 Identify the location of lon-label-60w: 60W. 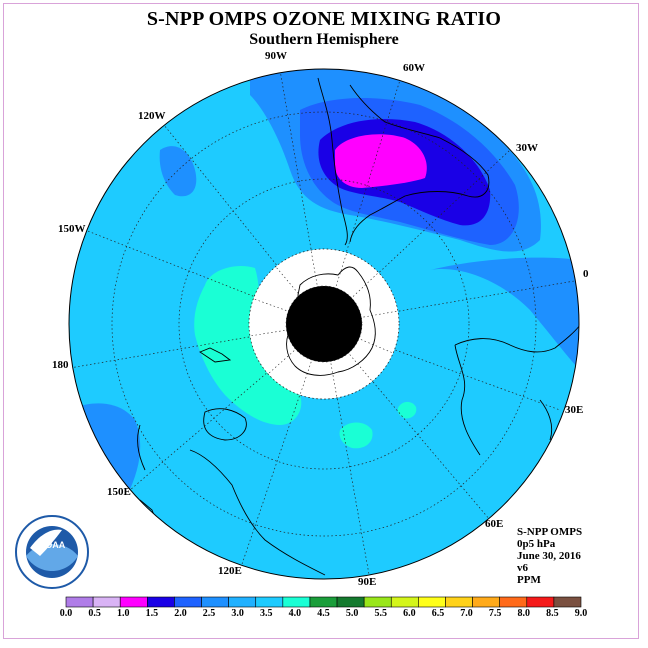
(414, 68).